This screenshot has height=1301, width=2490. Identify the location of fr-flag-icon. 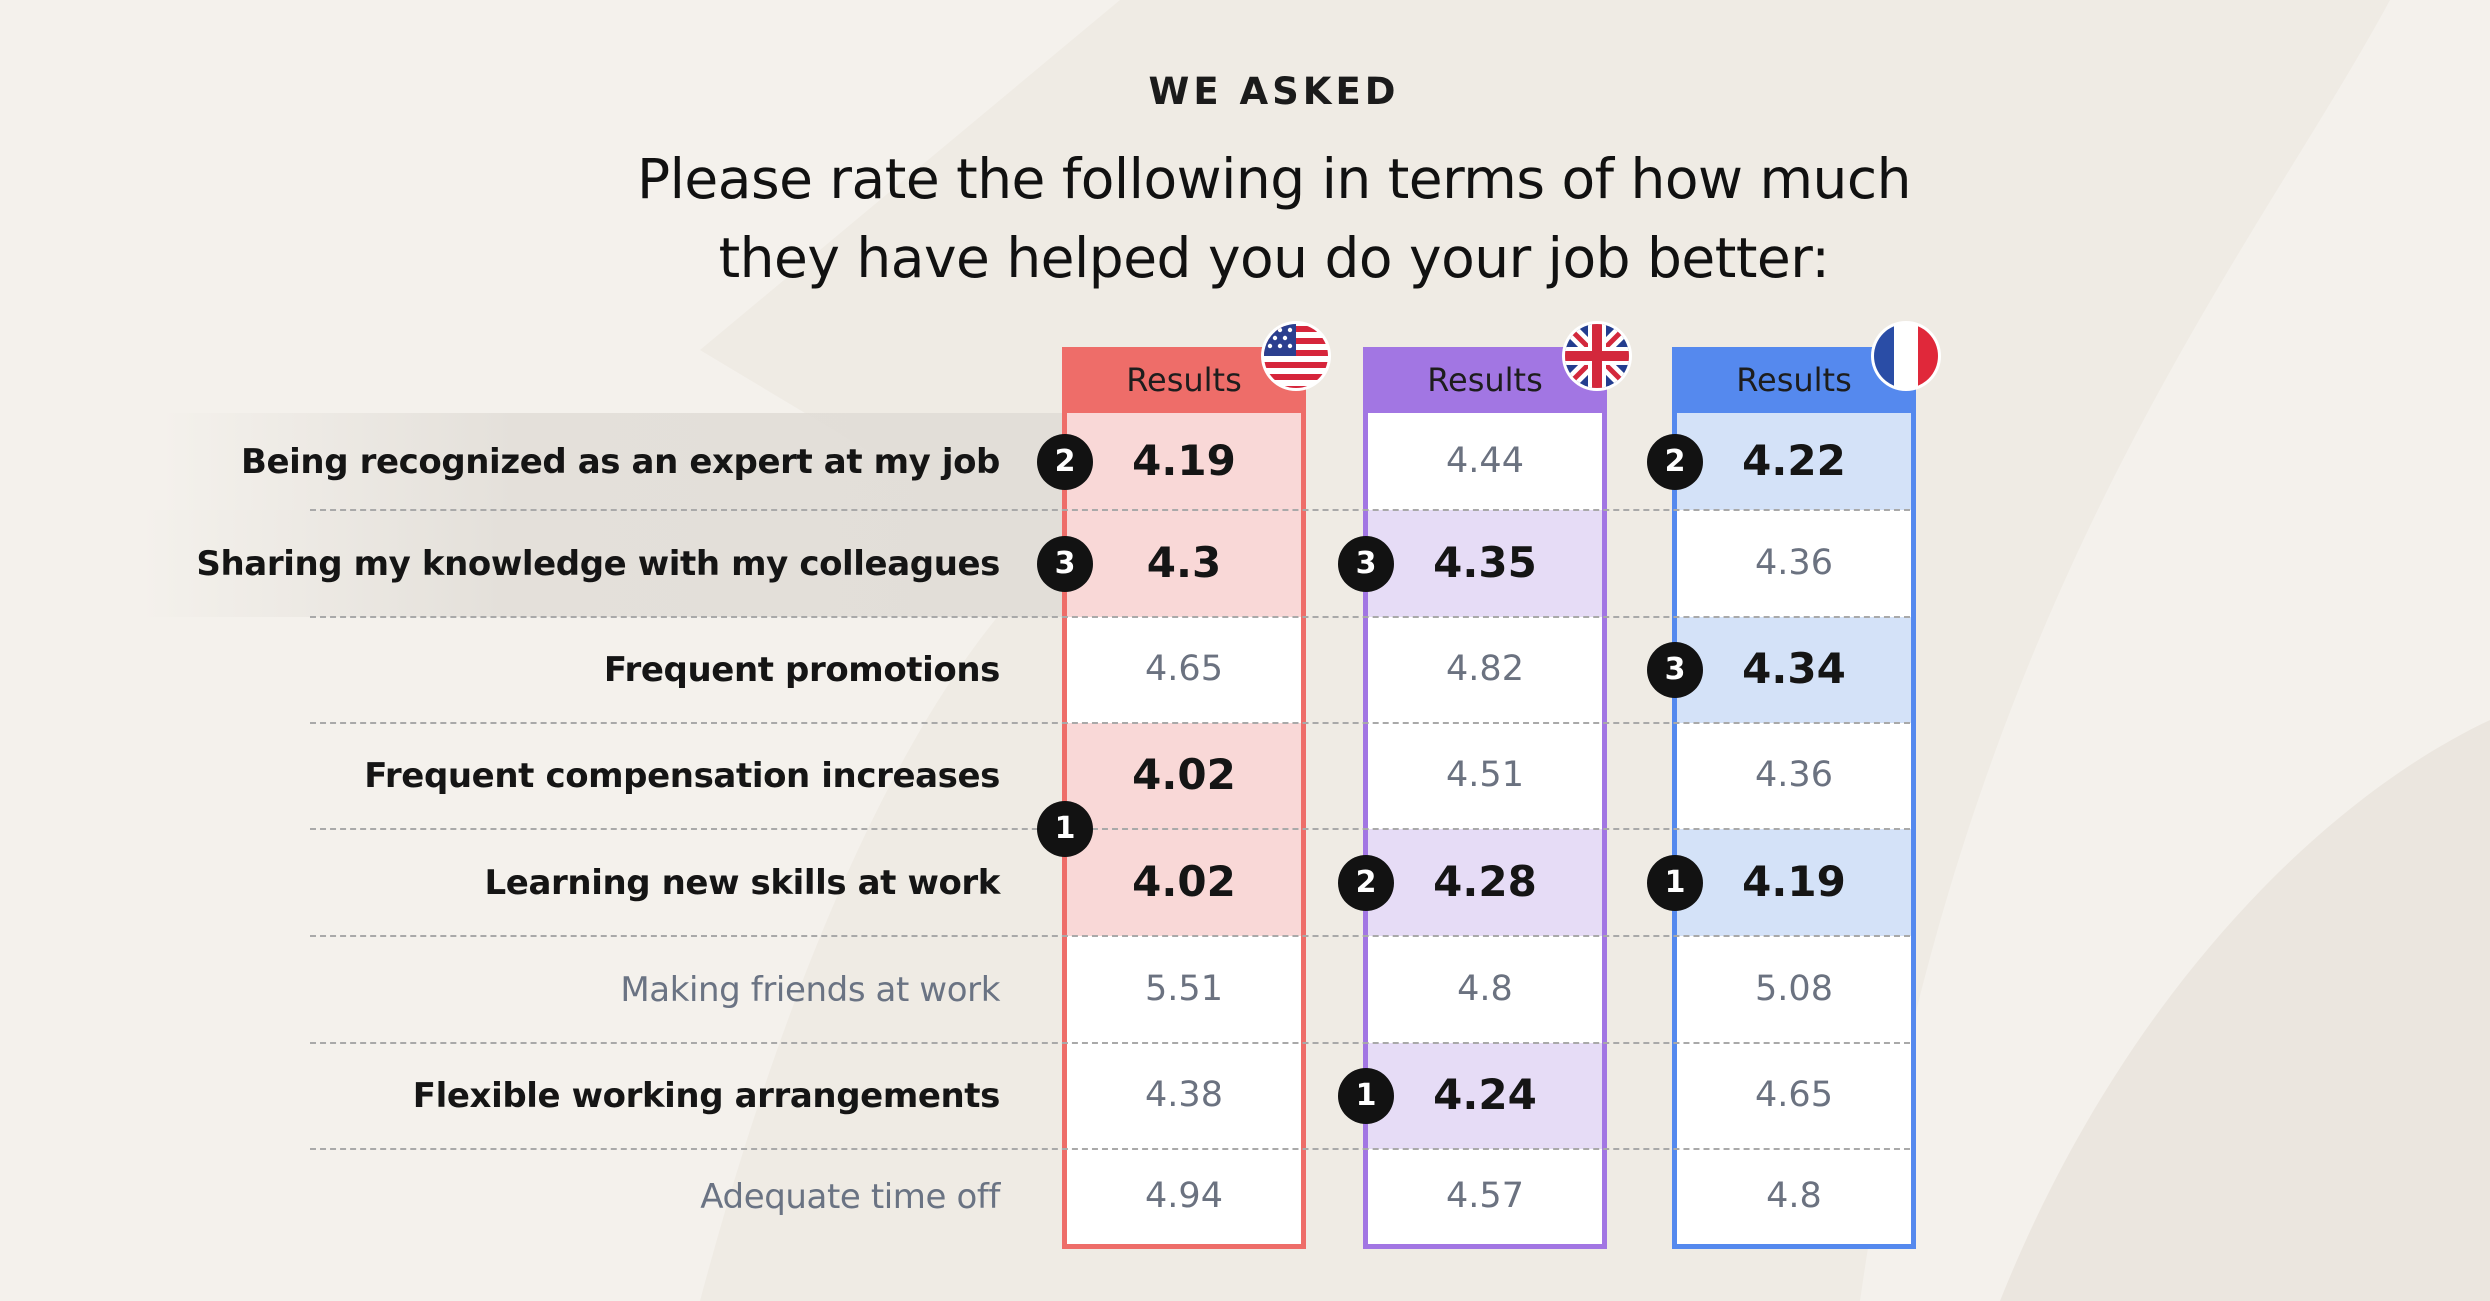
(1906, 356).